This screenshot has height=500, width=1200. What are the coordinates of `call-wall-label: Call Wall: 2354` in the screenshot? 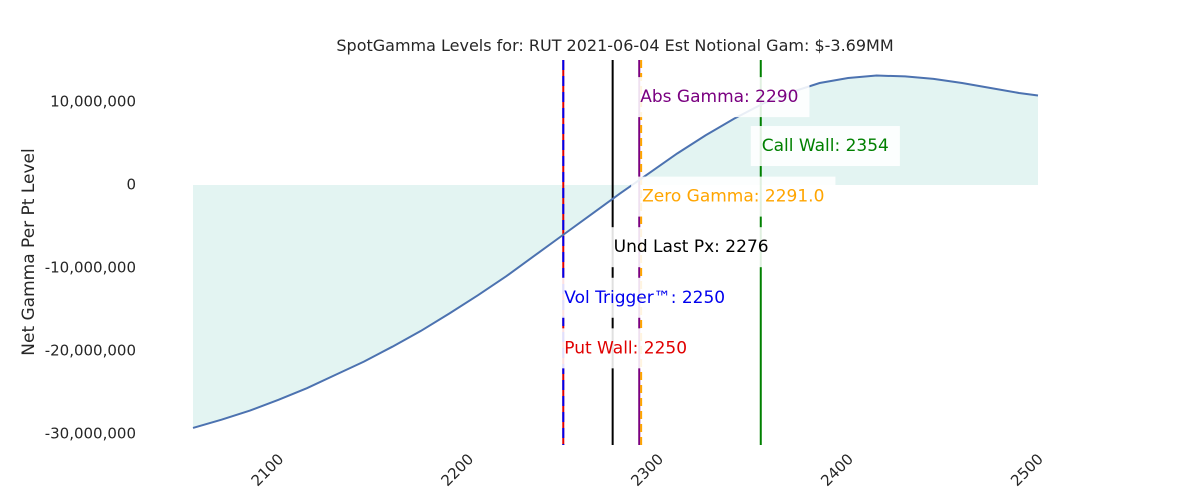 It's located at (825, 146).